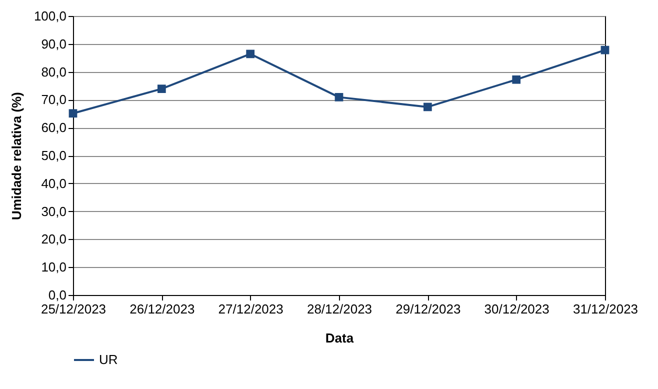 The width and height of the screenshot is (658, 389). I want to click on x-axis-title: Data, so click(339, 338).